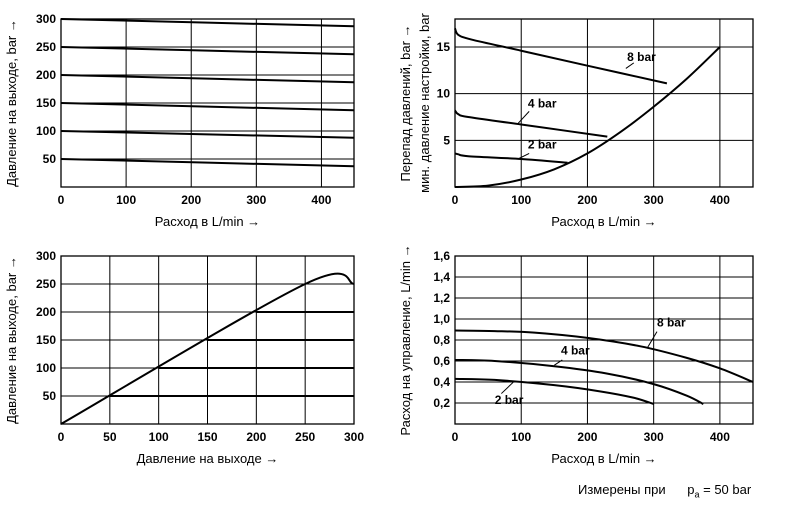  I want to click on y-tick-label: 0,6, so click(441, 361).